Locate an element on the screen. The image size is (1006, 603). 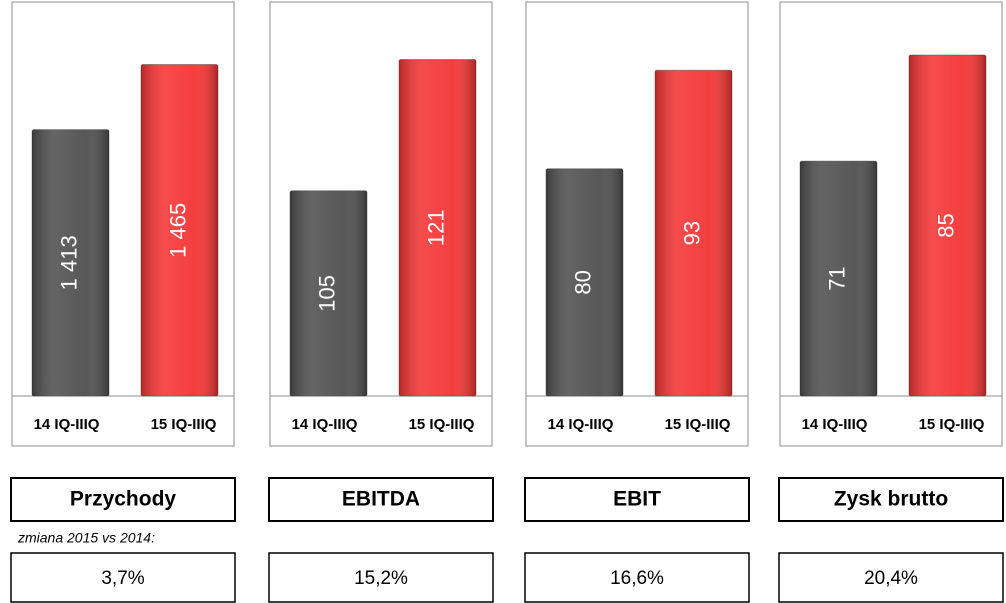
bar-value-label: 1 413 is located at coordinates (68, 262).